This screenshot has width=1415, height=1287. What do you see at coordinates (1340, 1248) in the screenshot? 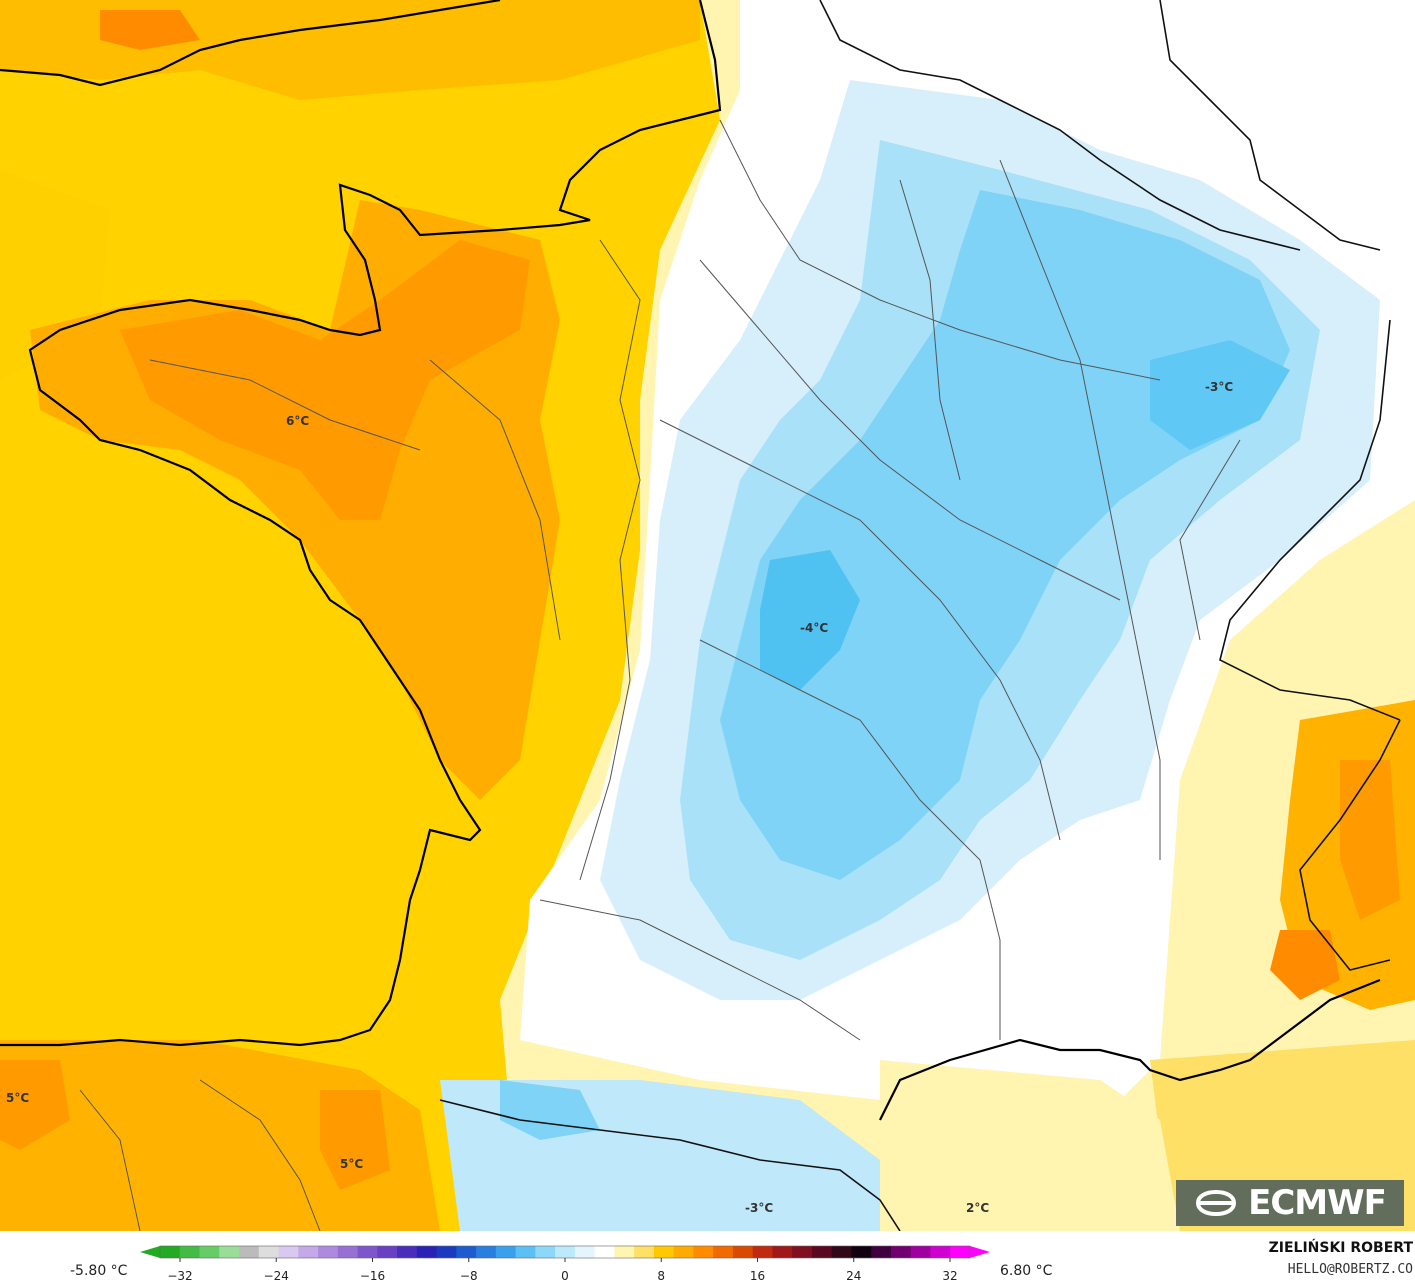
I see `author-name: ZIELIŃSKI ROBERT` at bounding box center [1340, 1248].